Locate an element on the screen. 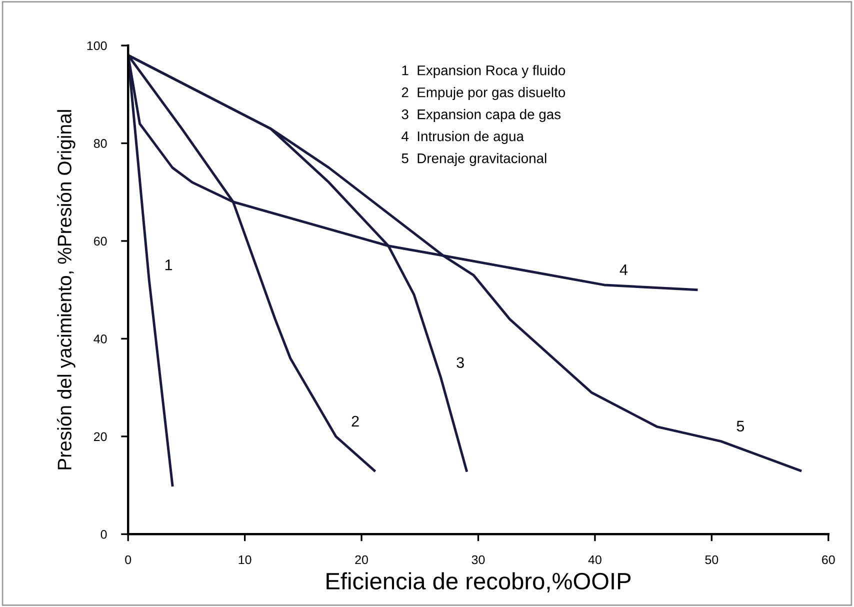 This screenshot has height=607, width=854. series-label: 4 is located at coordinates (624, 270).